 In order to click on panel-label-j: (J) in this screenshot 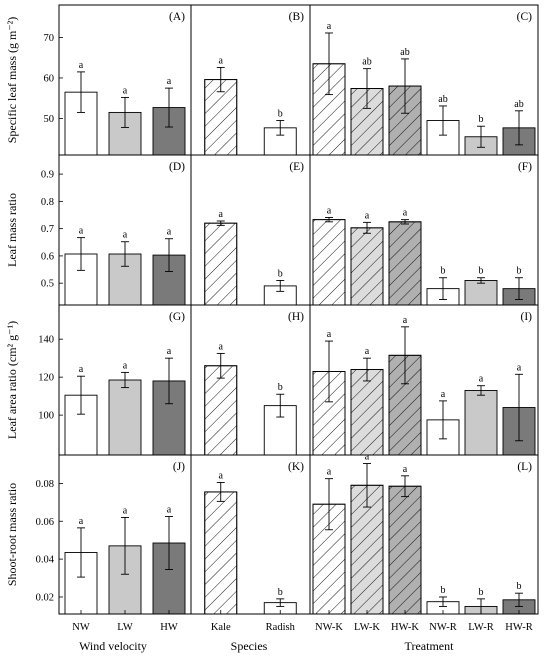, I will do `click(179, 467)`.